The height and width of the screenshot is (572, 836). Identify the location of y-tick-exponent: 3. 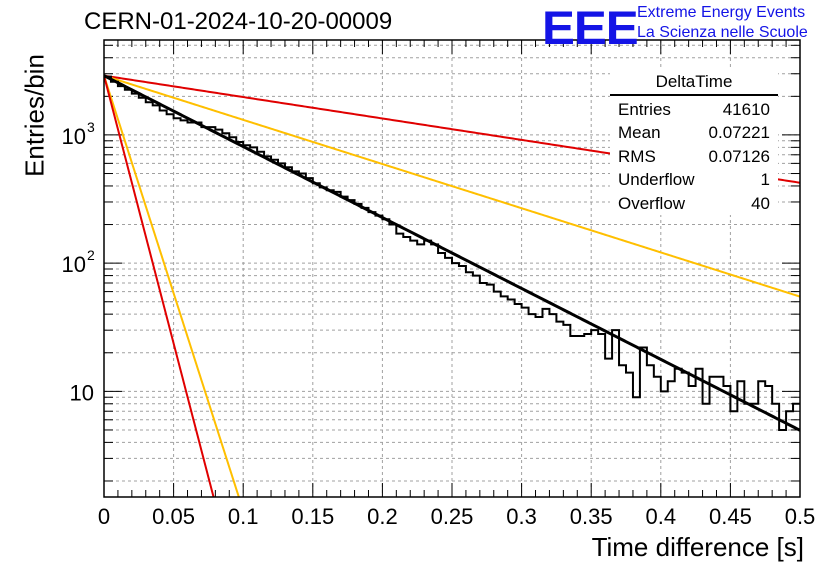
(91, 127).